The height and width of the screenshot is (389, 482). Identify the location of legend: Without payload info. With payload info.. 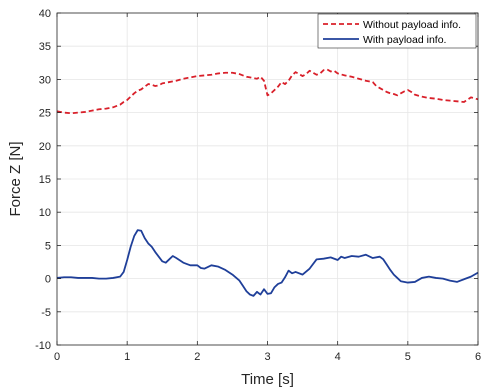
(397, 31).